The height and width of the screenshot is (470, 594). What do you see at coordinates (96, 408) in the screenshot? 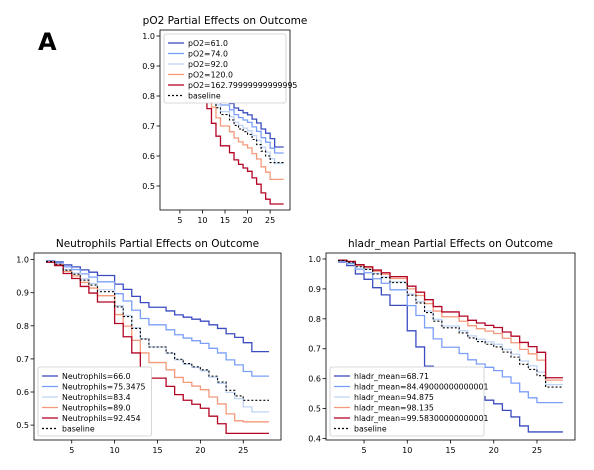
I see `legend-label: Neutrophils=89.0` at bounding box center [96, 408].